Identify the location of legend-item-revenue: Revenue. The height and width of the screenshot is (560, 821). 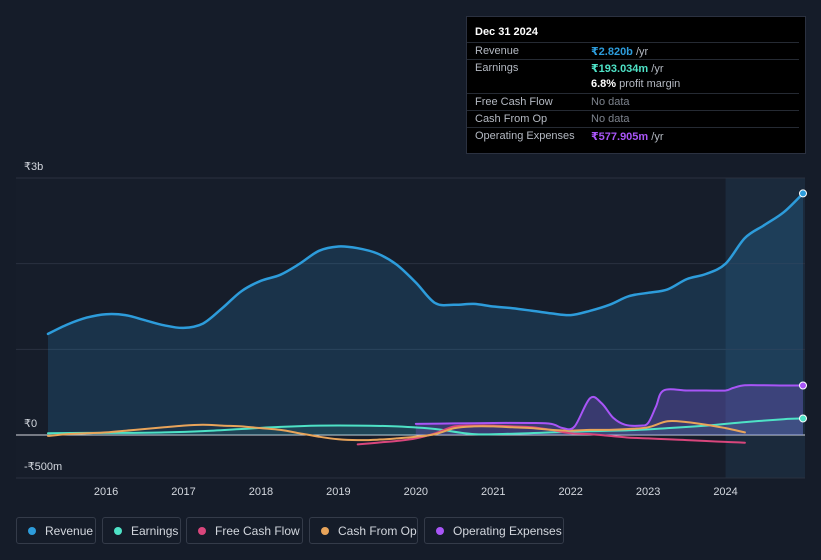
(56, 530).